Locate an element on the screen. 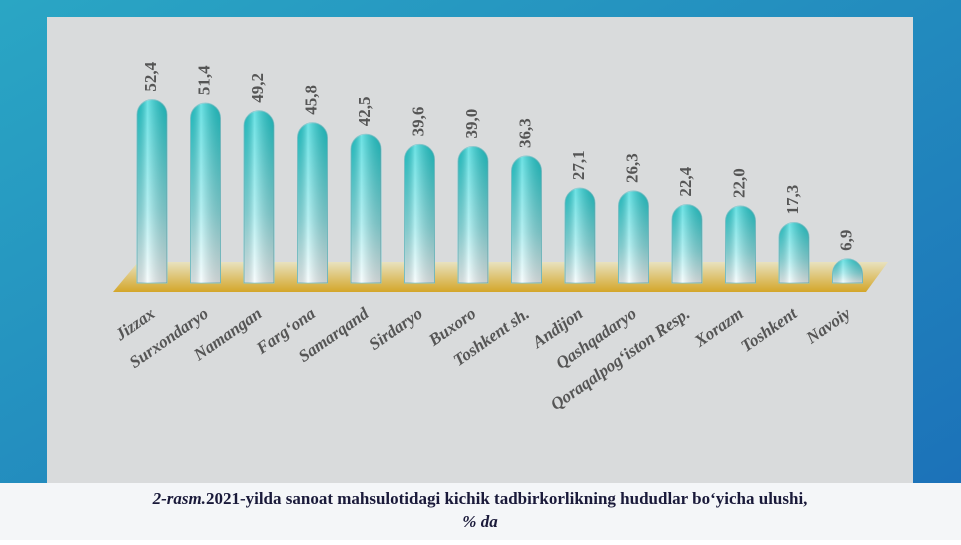 The image size is (961, 545). value-label: 22,4 is located at coordinates (685, 181).